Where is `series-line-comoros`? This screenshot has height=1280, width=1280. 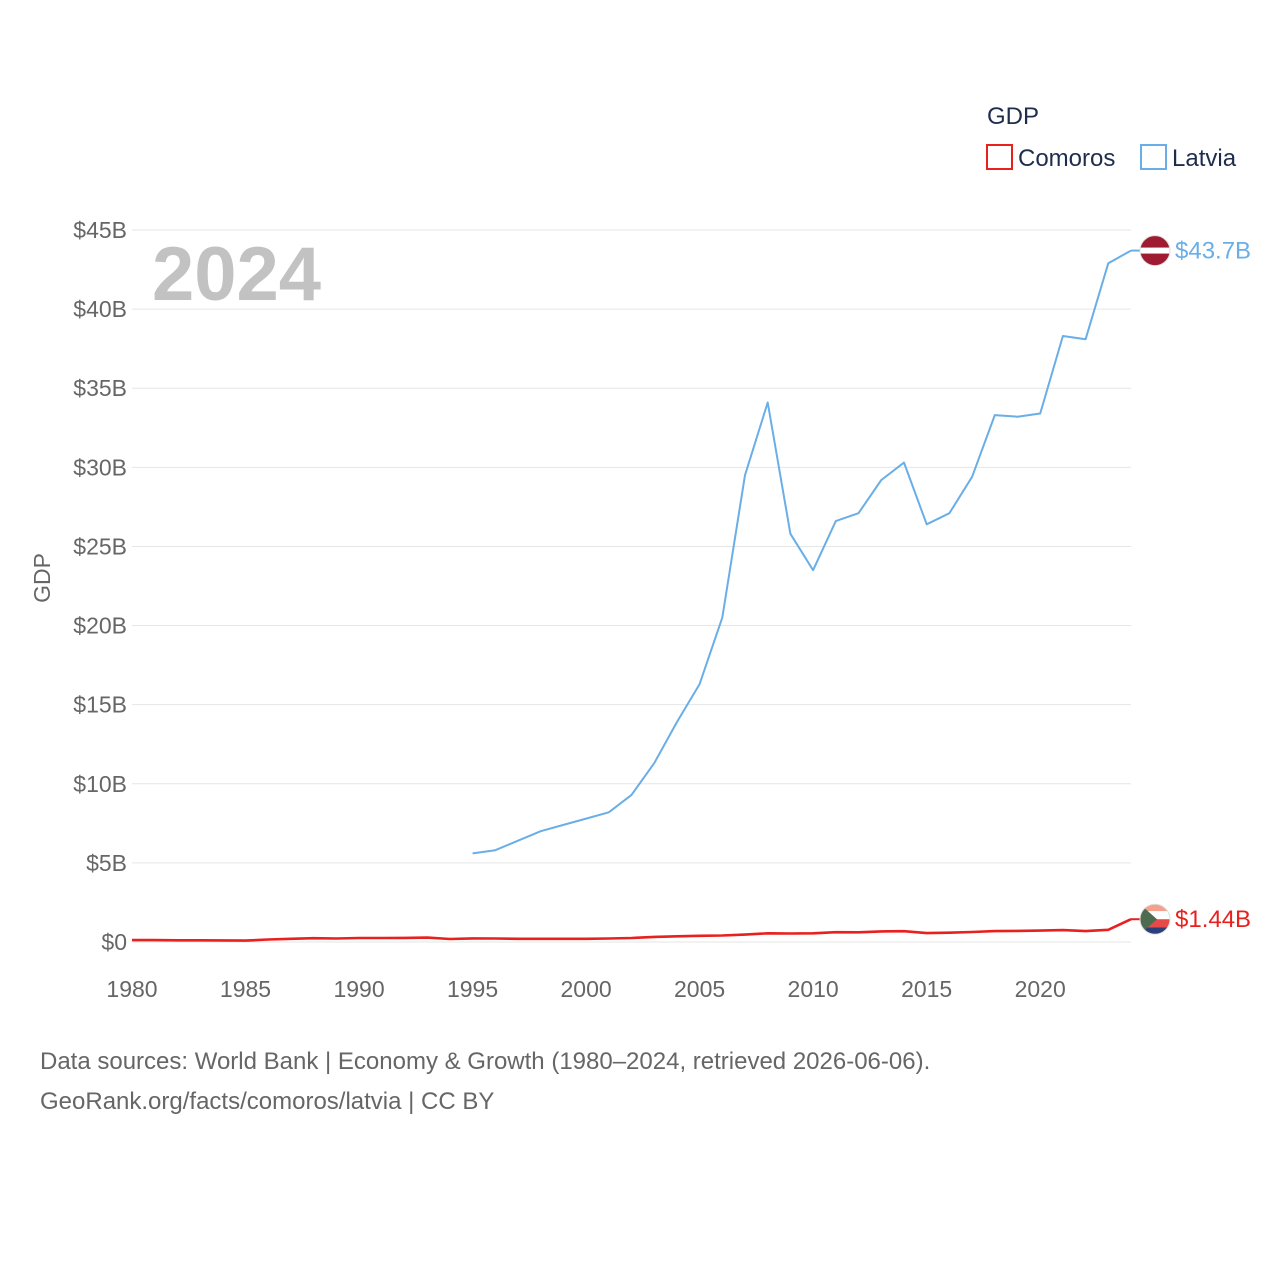 series-line-comoros is located at coordinates (632, 930).